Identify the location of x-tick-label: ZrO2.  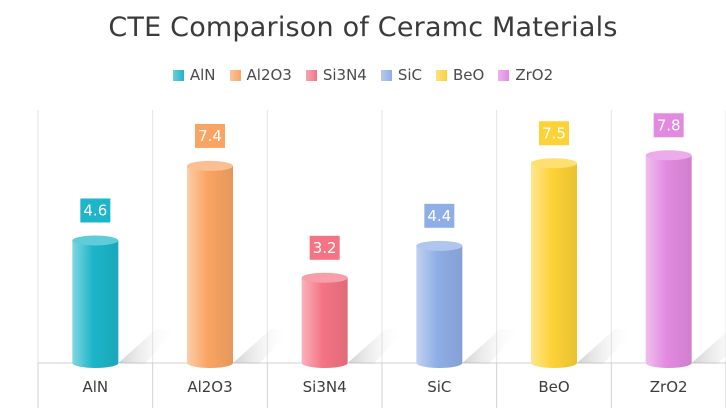
(669, 387).